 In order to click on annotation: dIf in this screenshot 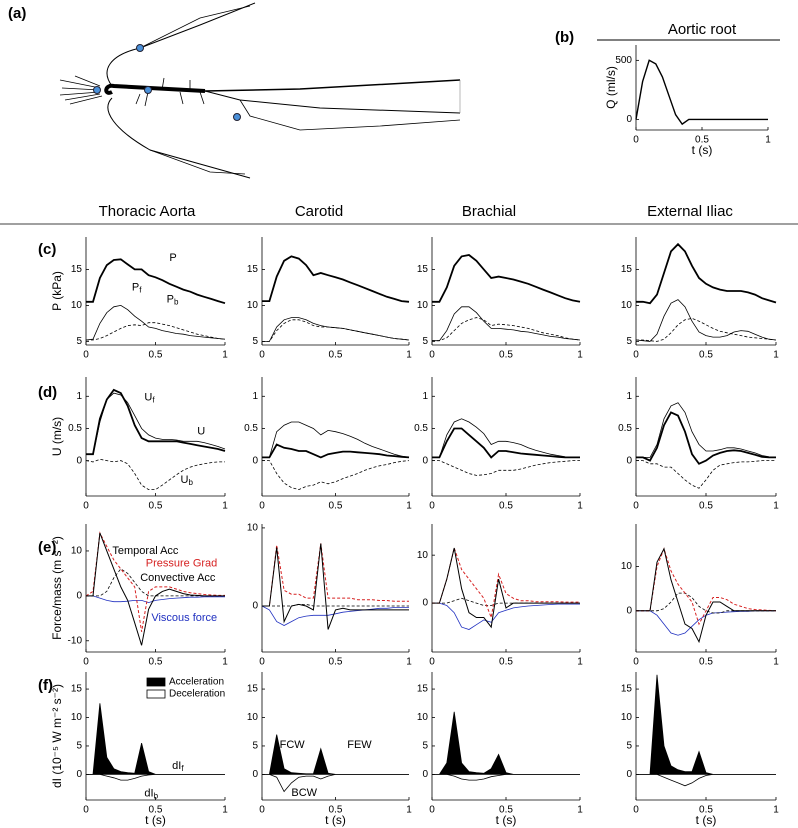, I will do `click(178, 766)`.